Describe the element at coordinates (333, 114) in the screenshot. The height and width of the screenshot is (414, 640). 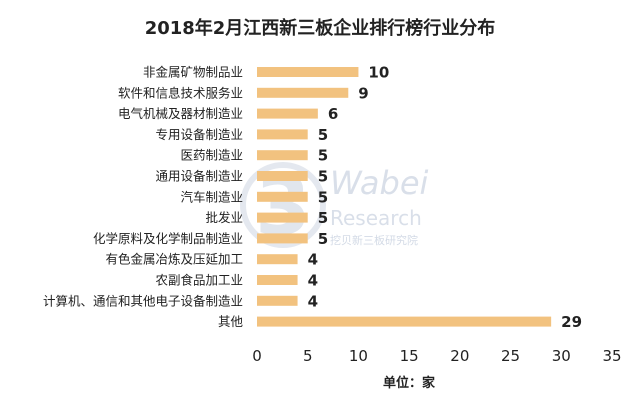
I see `value-label: 6` at that location.